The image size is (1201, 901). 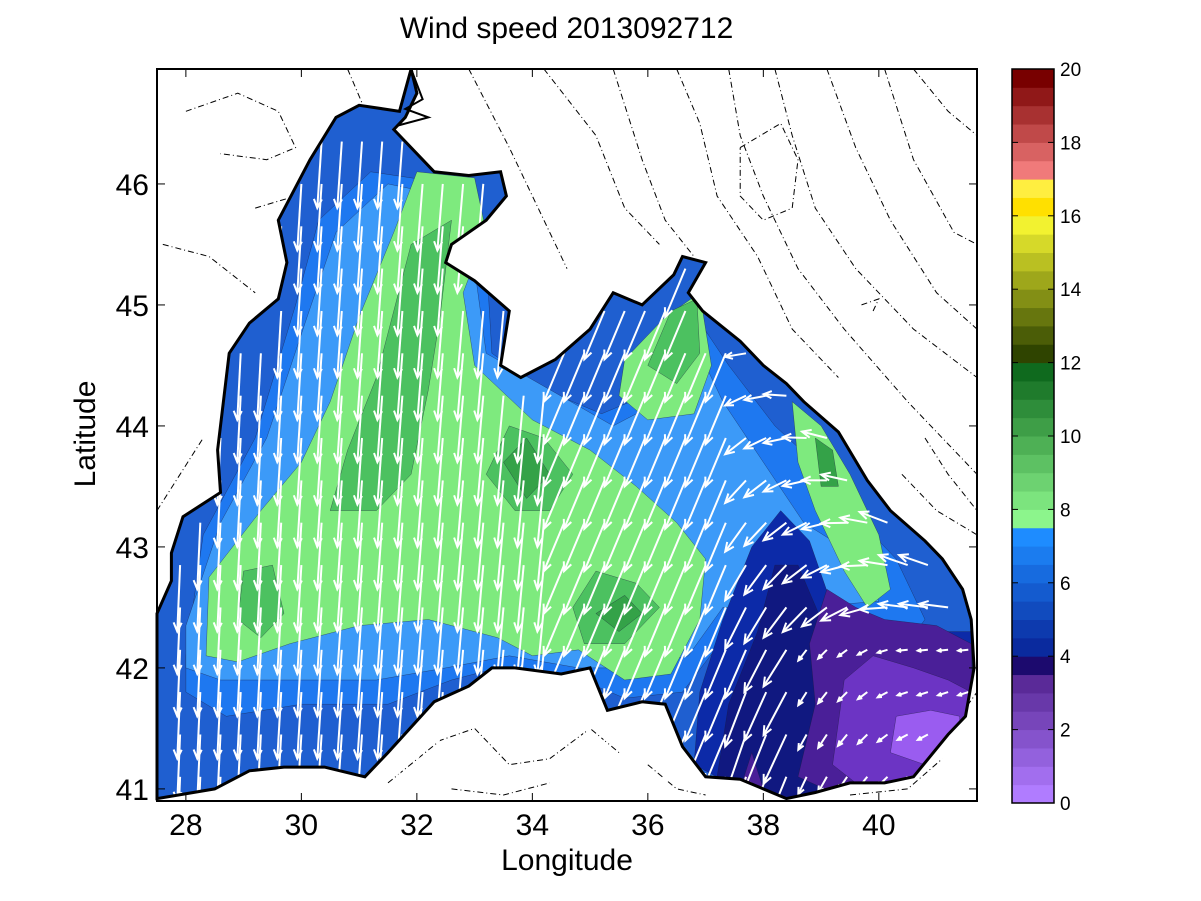 I want to click on coastline-detail, so click(x=414, y=97).